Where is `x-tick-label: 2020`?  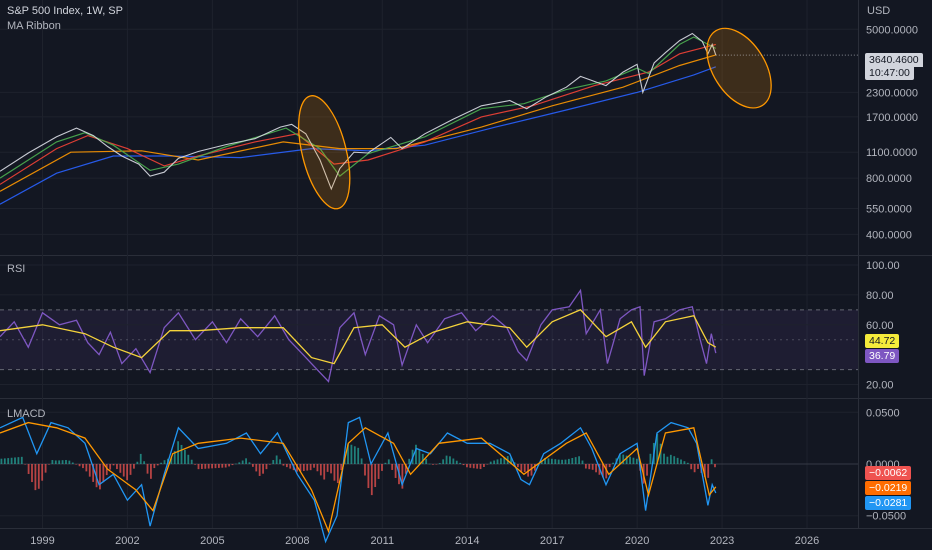 x-tick-label: 2020 is located at coordinates (637, 541).